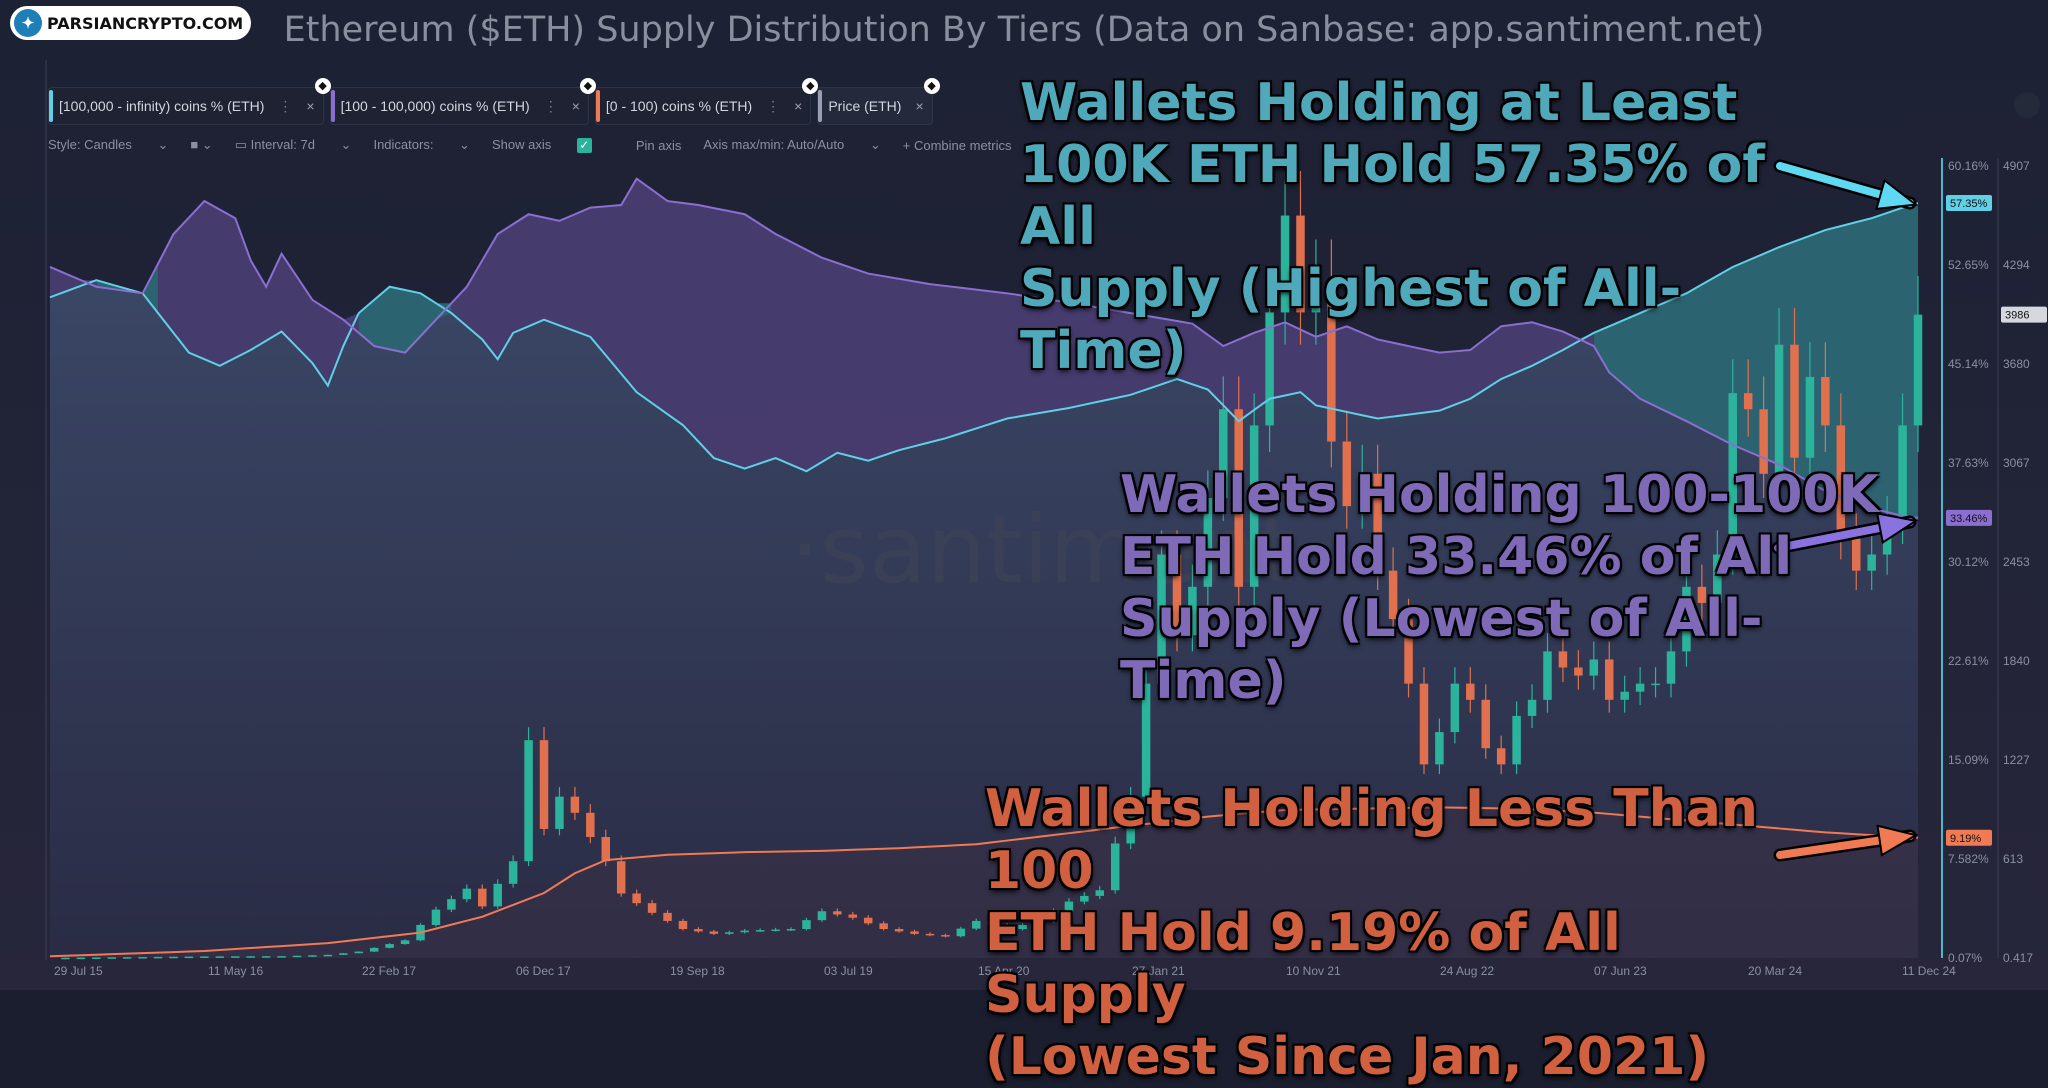 The image size is (2048, 1088). What do you see at coordinates (584, 145) in the screenshot?
I see `checkbox-icon: ✓` at bounding box center [584, 145].